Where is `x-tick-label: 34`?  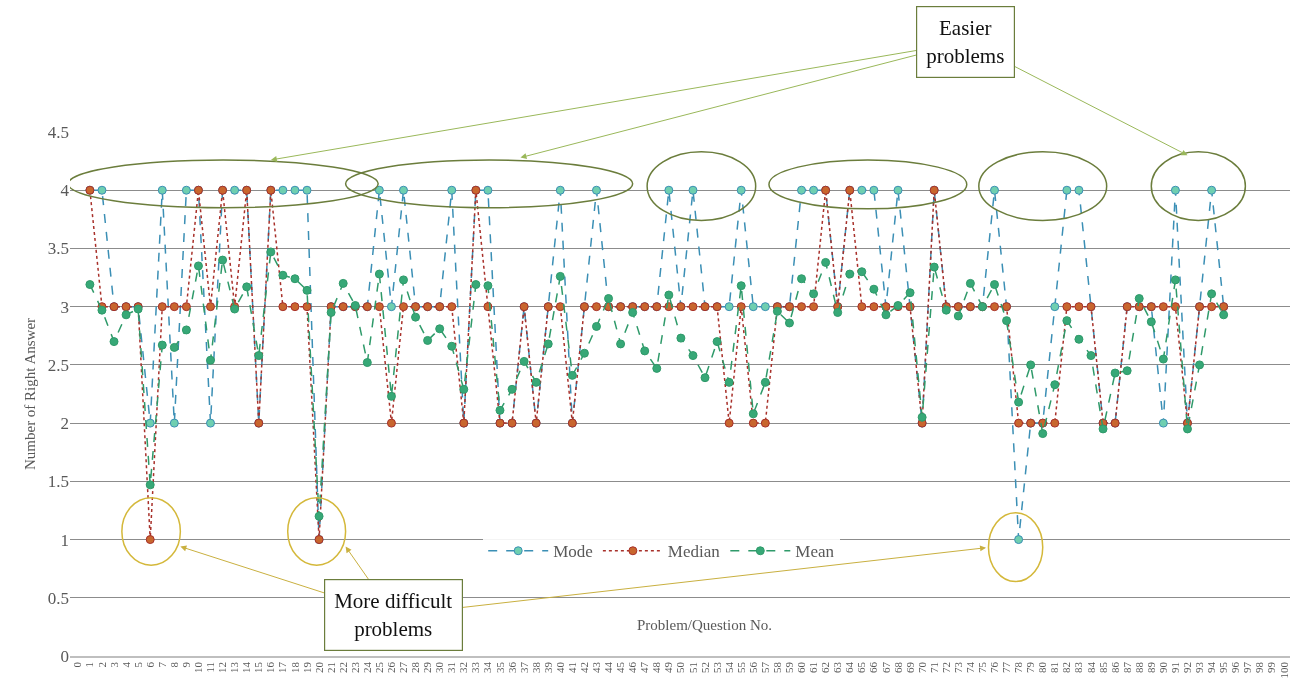 x-tick-label: 34 is located at coordinates (487, 667).